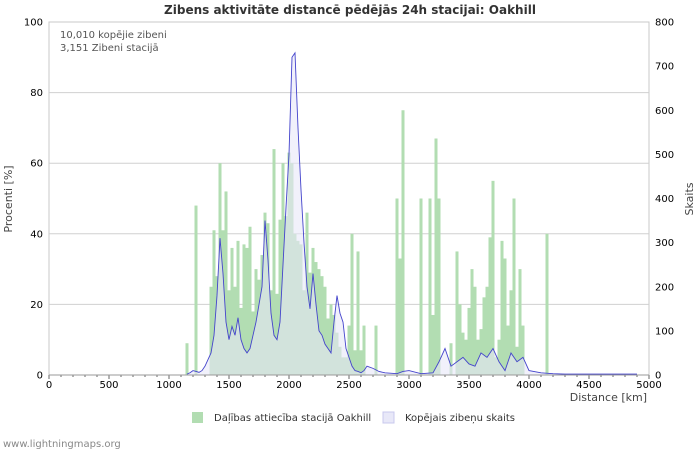 The image size is (700, 450). I want to click on y-left-label: Procenti [%], so click(8, 198).